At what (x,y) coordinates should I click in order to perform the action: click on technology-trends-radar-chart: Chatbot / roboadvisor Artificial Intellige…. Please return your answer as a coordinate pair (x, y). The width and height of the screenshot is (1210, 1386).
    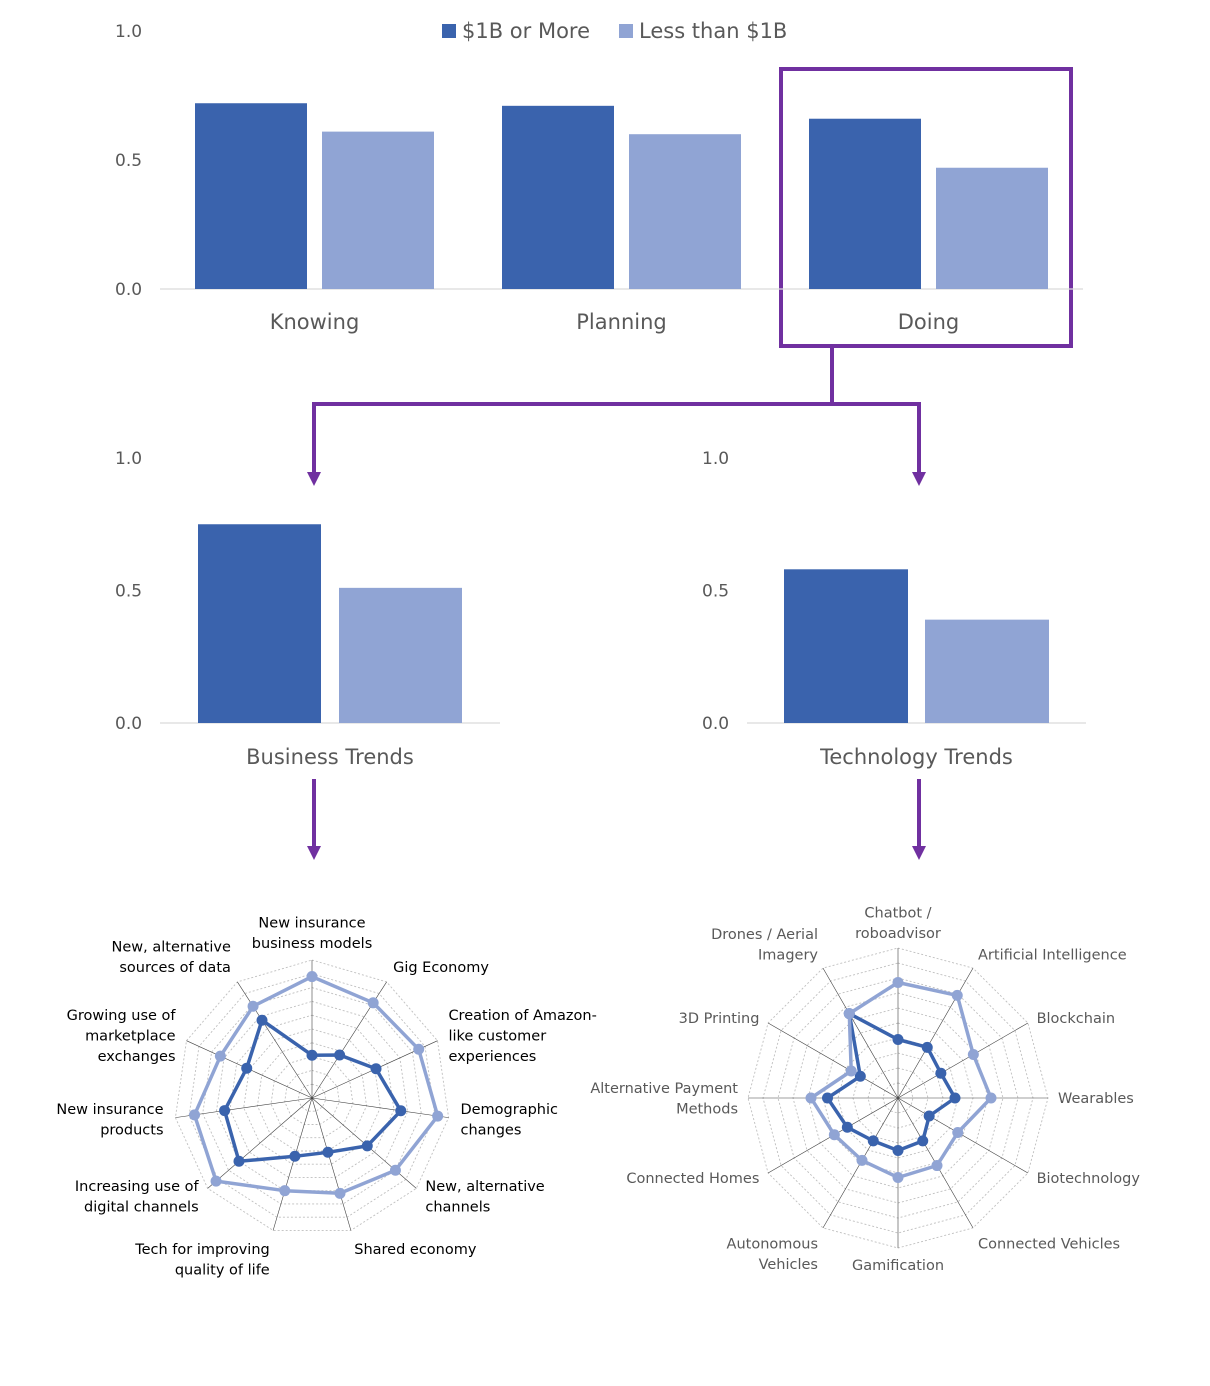
    Looking at the image, I should click on (865, 1090).